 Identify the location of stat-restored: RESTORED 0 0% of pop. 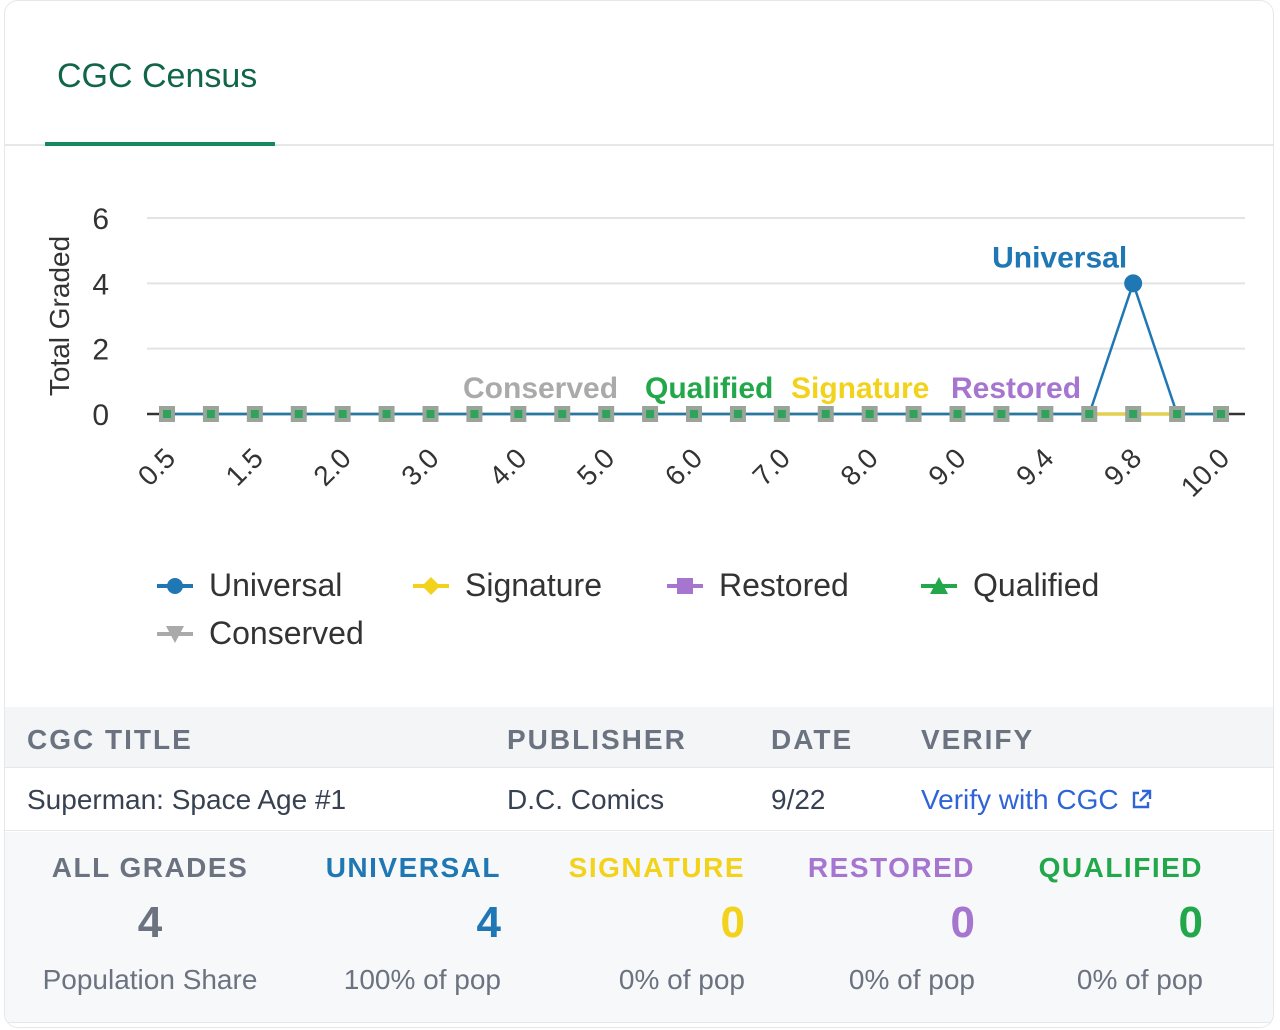
(860, 927).